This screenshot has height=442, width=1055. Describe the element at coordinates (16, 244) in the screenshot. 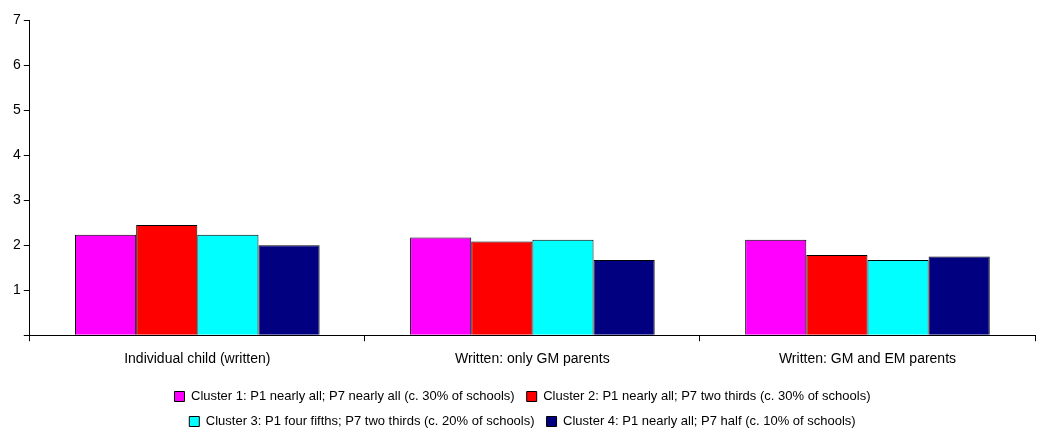

I see `y-tick-label: 2` at that location.